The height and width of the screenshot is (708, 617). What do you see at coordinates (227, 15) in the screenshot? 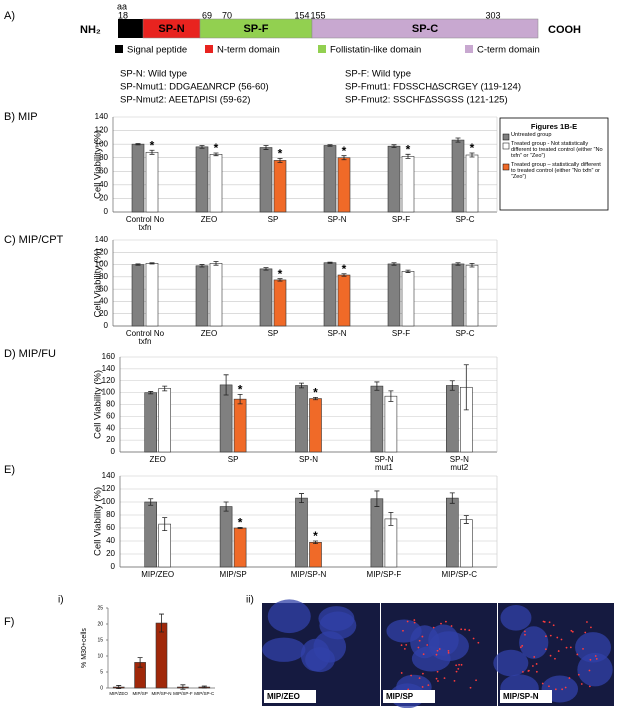
I see `residue-number: 70` at bounding box center [227, 15].